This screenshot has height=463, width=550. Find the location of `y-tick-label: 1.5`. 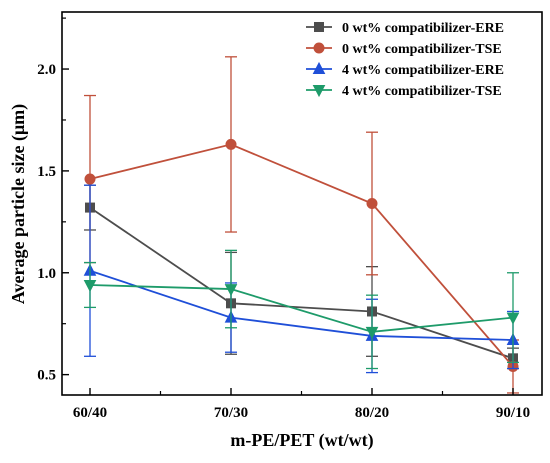

y-tick-label: 1.5 is located at coordinates (46, 172).